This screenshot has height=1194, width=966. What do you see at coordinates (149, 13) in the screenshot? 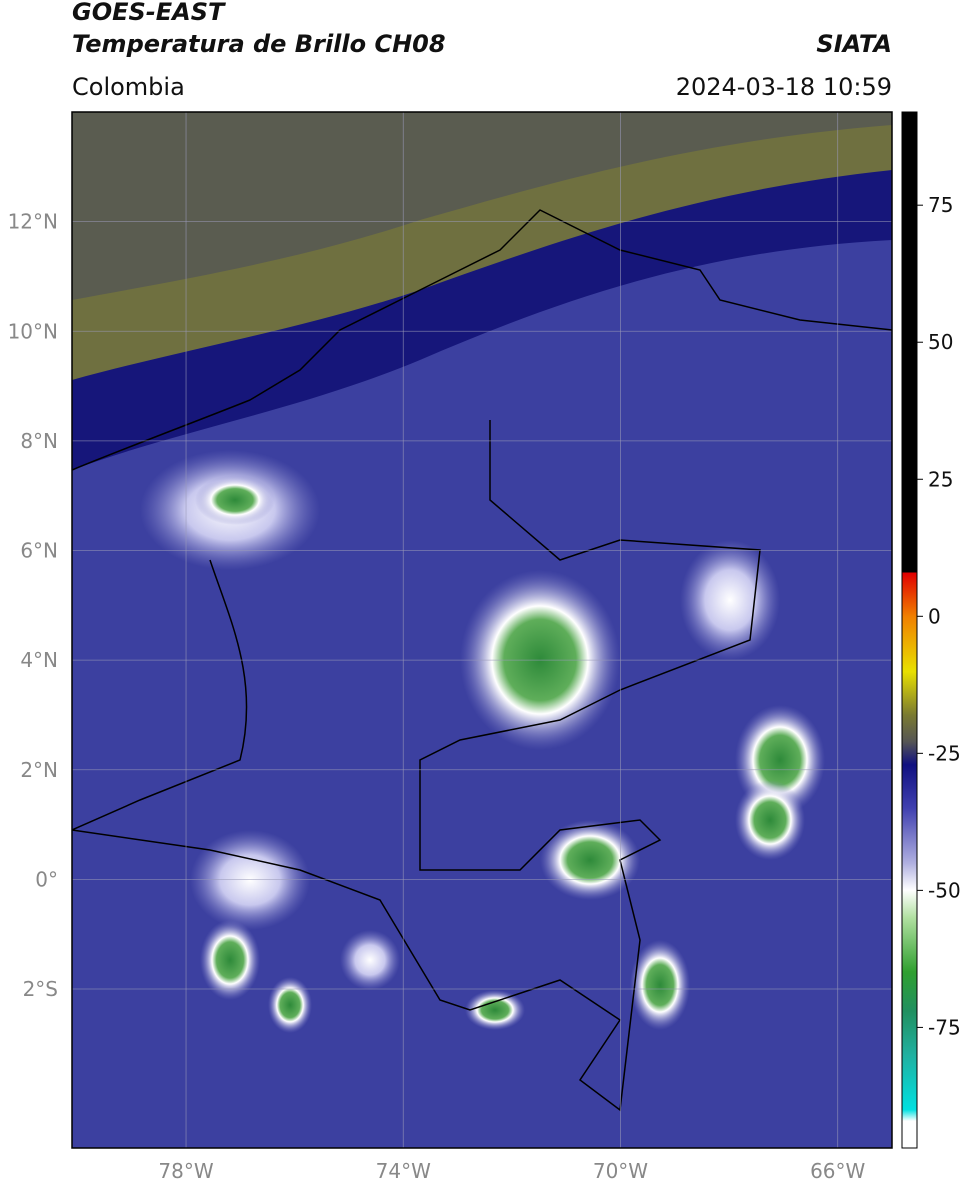
I see `title: GOES-EAST` at bounding box center [149, 13].